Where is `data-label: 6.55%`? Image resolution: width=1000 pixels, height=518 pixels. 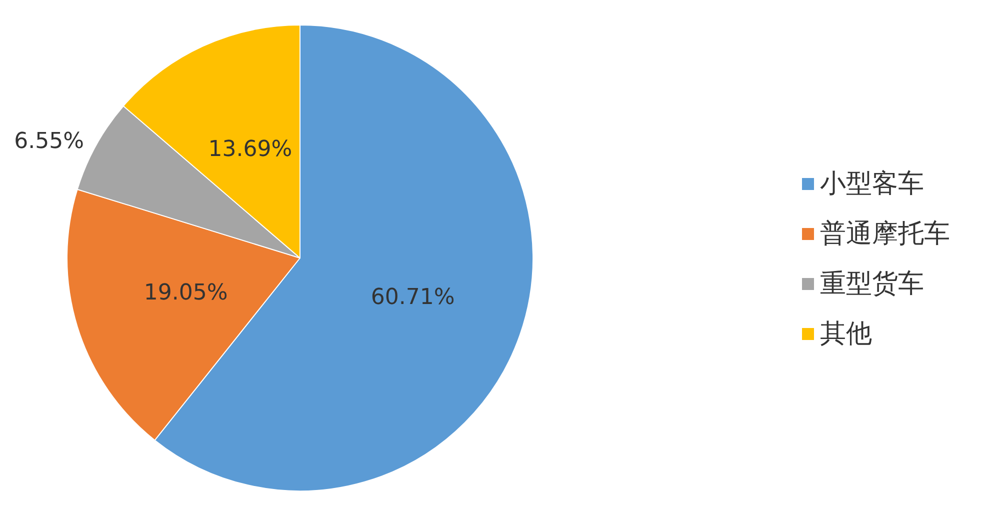 data-label: 6.55% is located at coordinates (49, 141).